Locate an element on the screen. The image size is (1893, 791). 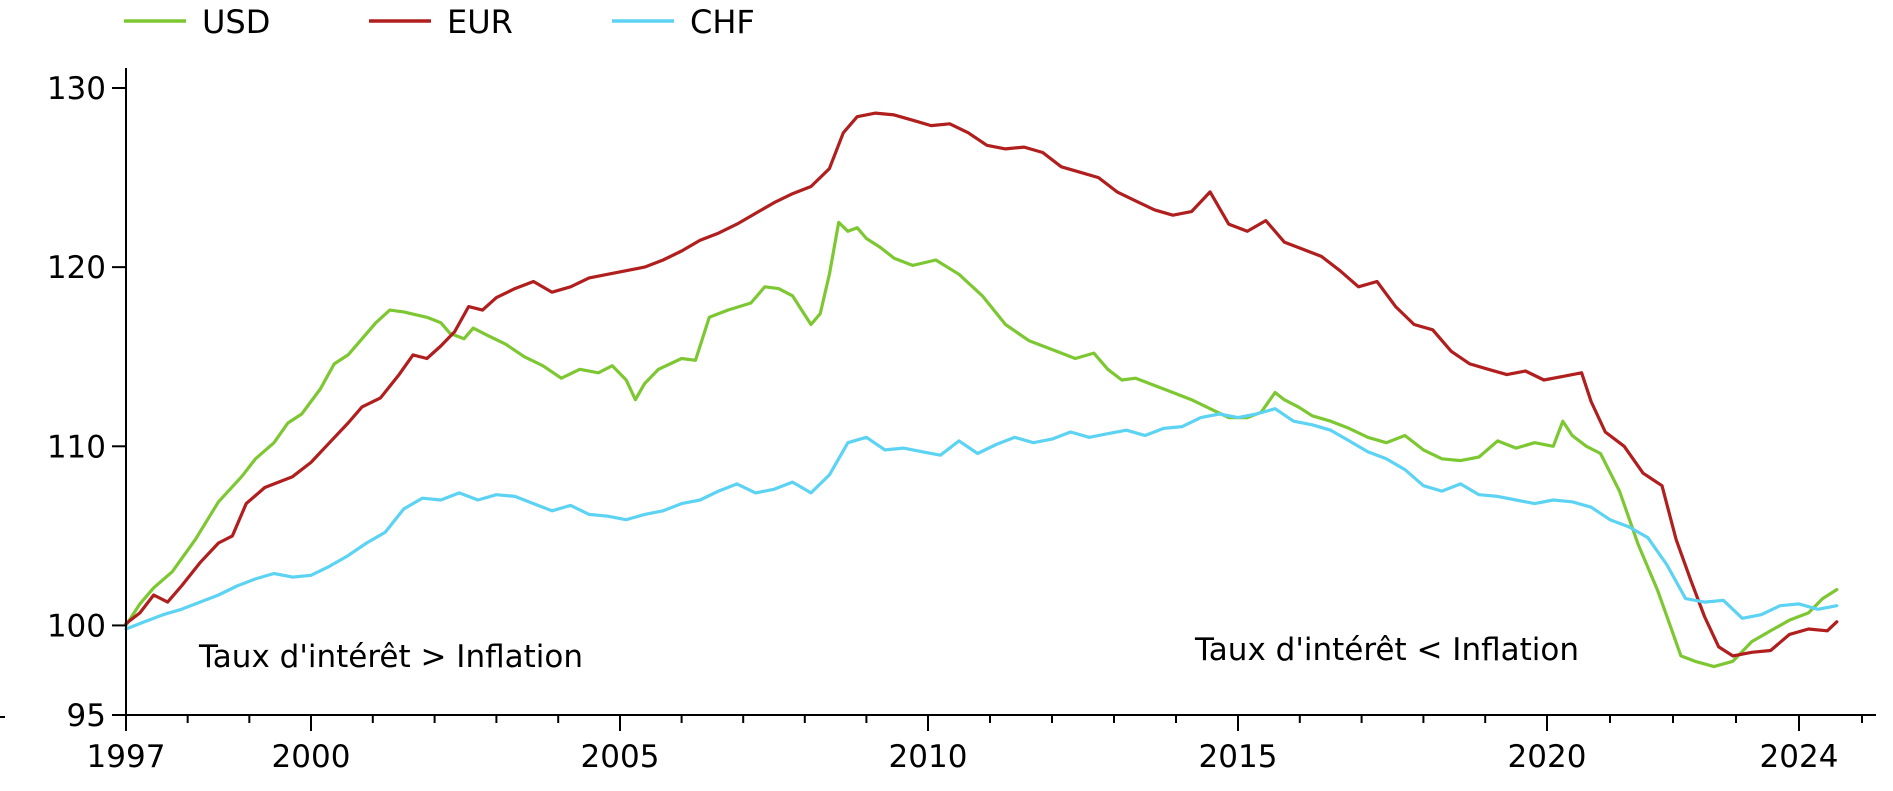
legend-label-usd: USD is located at coordinates (236, 22).